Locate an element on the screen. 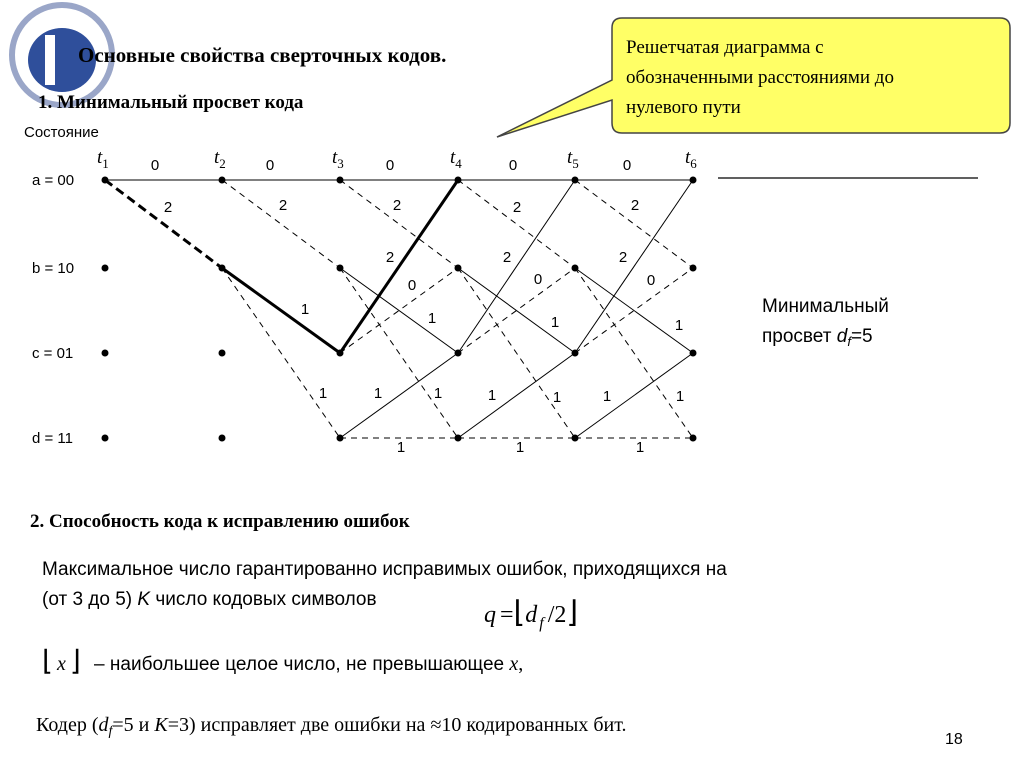  part: ⌊ is located at coordinates (47, 661).